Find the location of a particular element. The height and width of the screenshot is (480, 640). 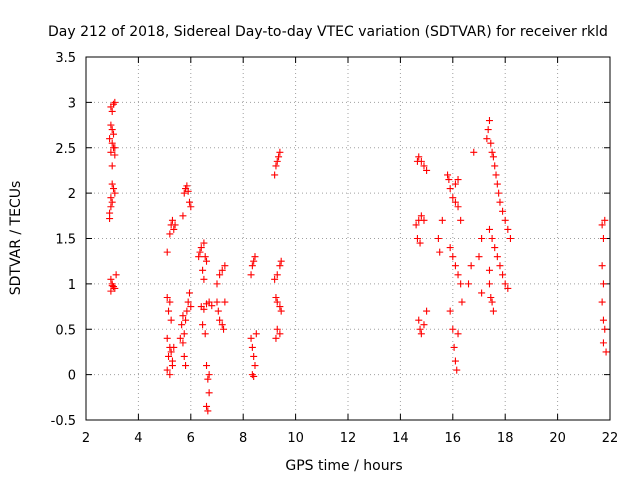

y-tick-label: 2.5 is located at coordinates (65, 149).